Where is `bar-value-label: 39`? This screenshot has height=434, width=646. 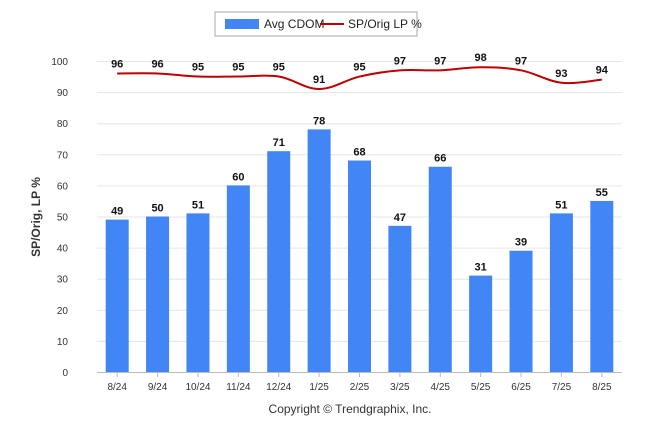
bar-value-label: 39 is located at coordinates (521, 243).